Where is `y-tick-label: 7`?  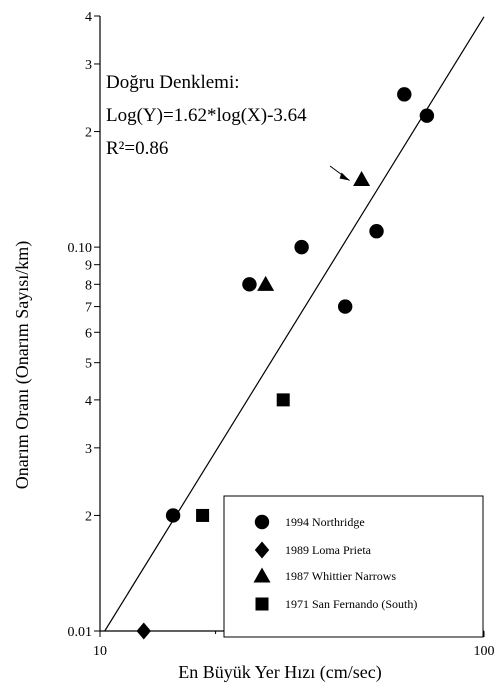
y-tick-label: 7 is located at coordinates (88, 308).